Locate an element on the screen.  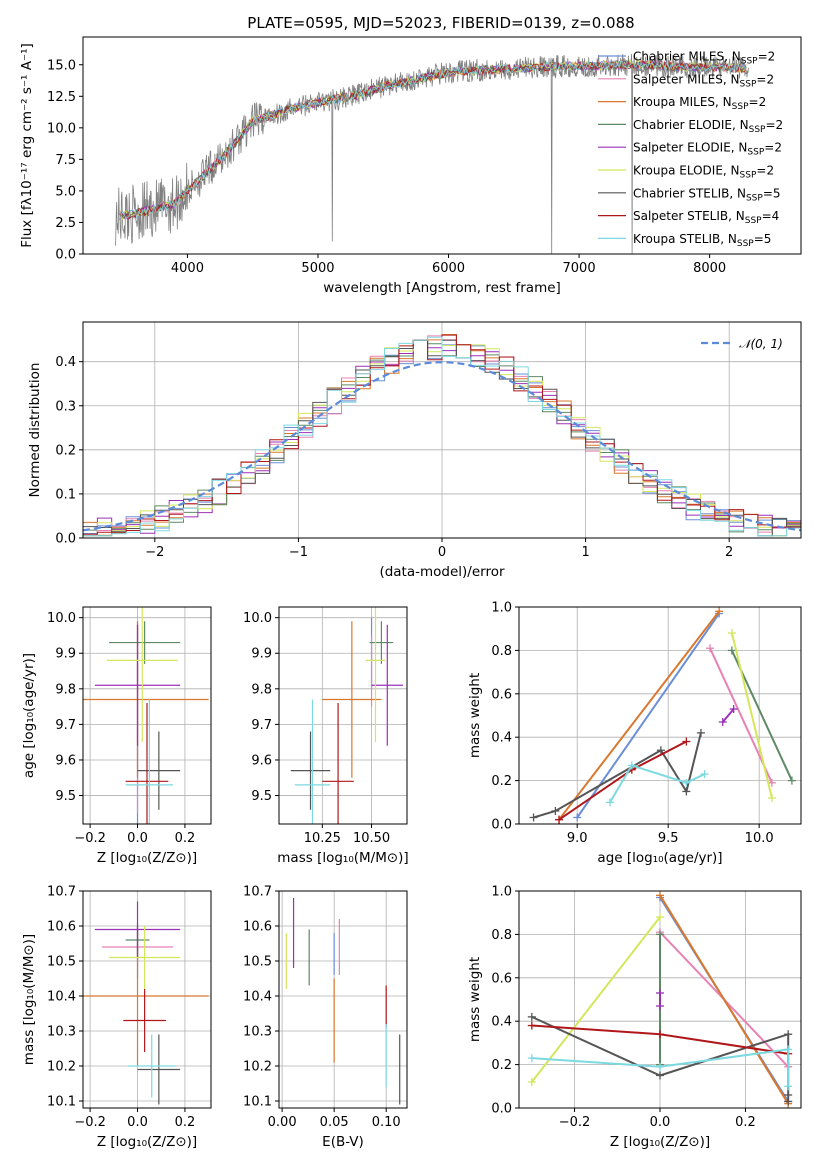
weight-line-chabrier-miles is located at coordinates (648, 715).